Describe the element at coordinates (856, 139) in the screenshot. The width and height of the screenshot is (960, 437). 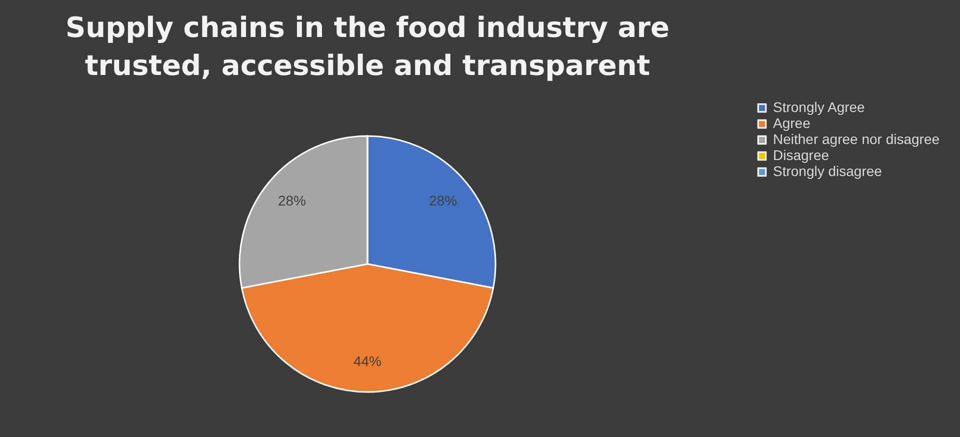
I see `legend-label: Neither agree nor disagree` at that location.